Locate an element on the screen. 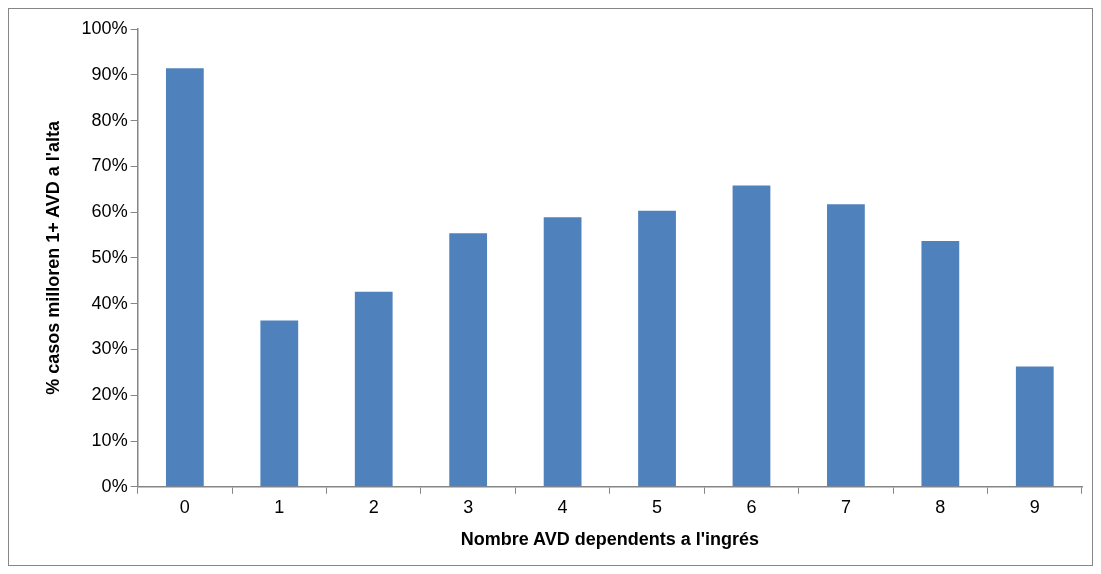 This screenshot has height=574, width=1101. x-tick-label: 6 is located at coordinates (751, 506).